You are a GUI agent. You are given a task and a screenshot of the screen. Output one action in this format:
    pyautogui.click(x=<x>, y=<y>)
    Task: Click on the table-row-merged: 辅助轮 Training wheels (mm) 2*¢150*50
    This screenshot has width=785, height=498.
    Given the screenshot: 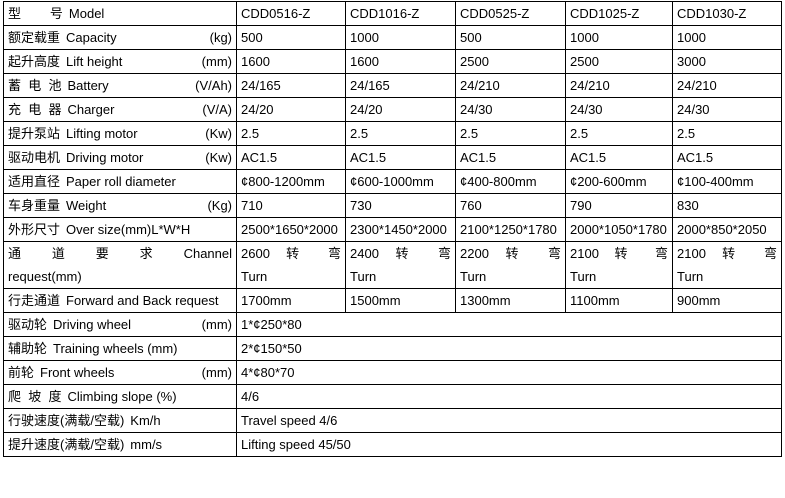 What is the action you would take?
    pyautogui.click(x=392, y=348)
    